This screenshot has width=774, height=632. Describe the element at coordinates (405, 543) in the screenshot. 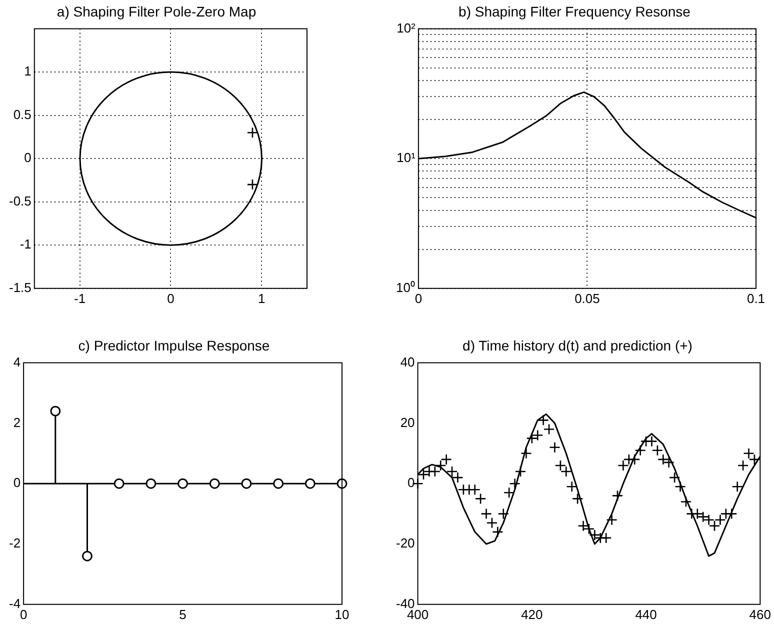

I see `y-tick-label: -20` at that location.